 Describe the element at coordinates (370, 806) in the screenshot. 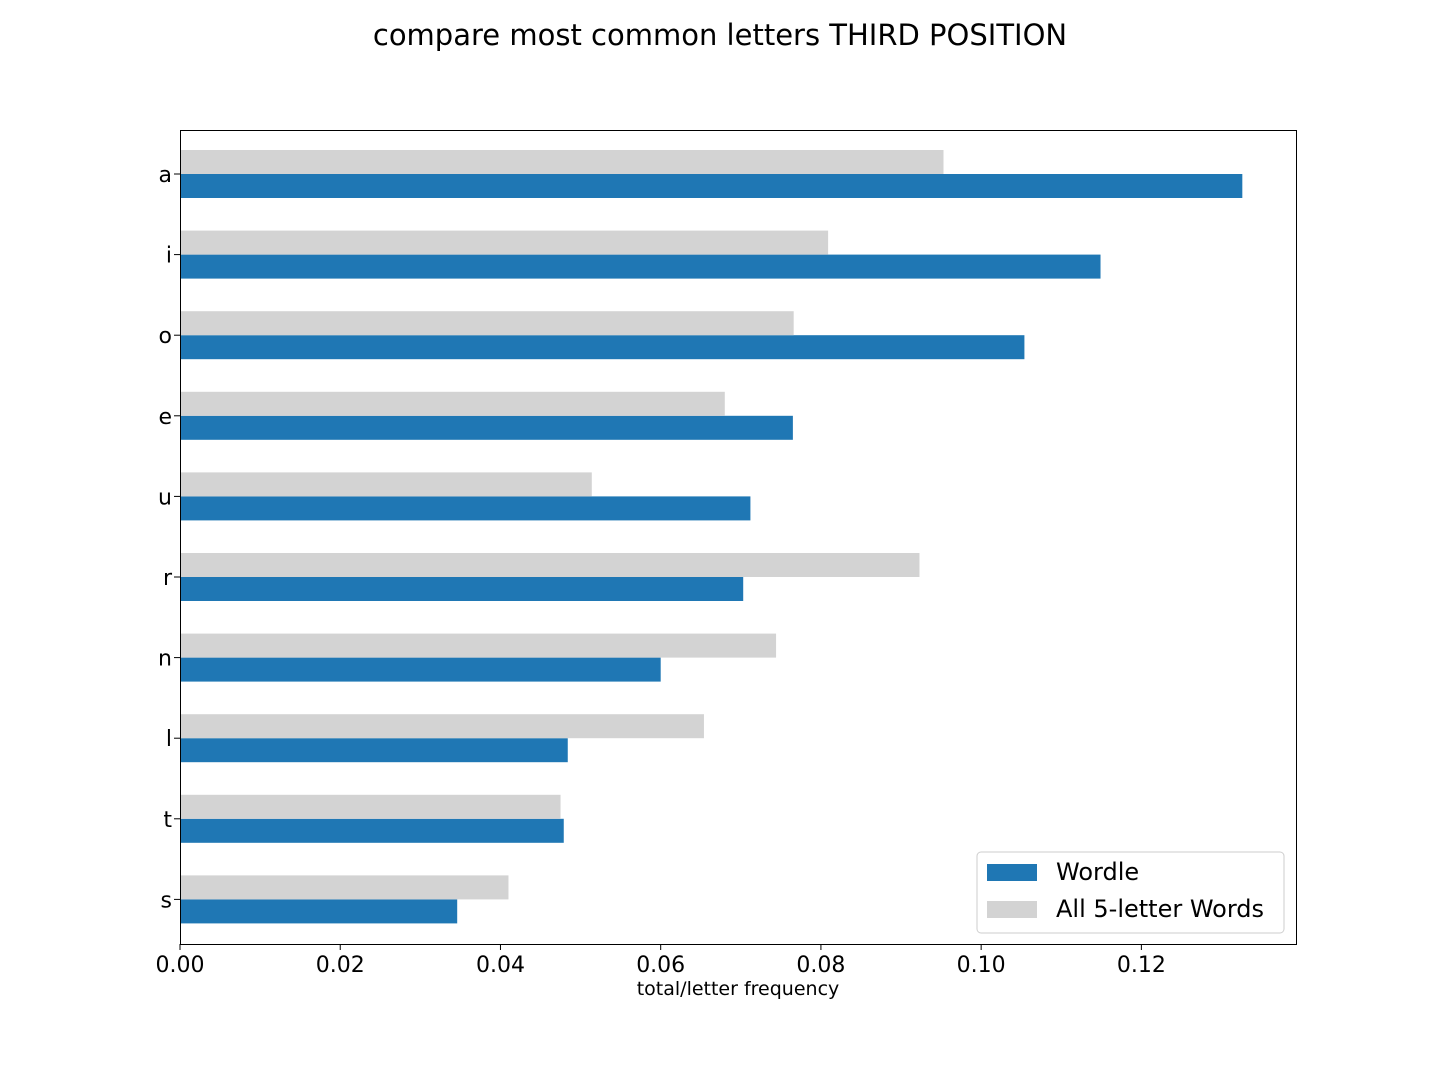

I see `bar-all-words-t` at that location.